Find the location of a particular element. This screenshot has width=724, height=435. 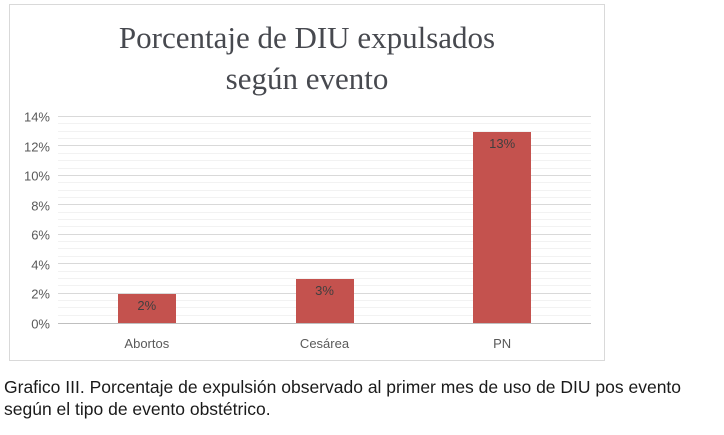

x-tick-label: Cesárea is located at coordinates (324, 343).